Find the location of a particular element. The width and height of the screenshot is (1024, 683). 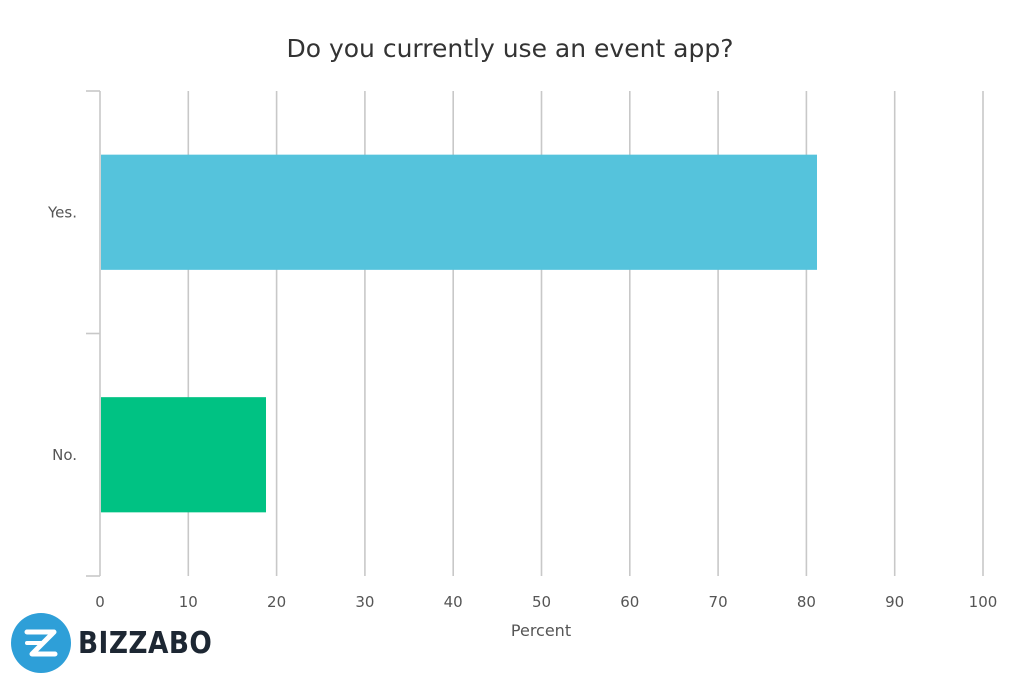

y-axis is located at coordinates (93, 333).